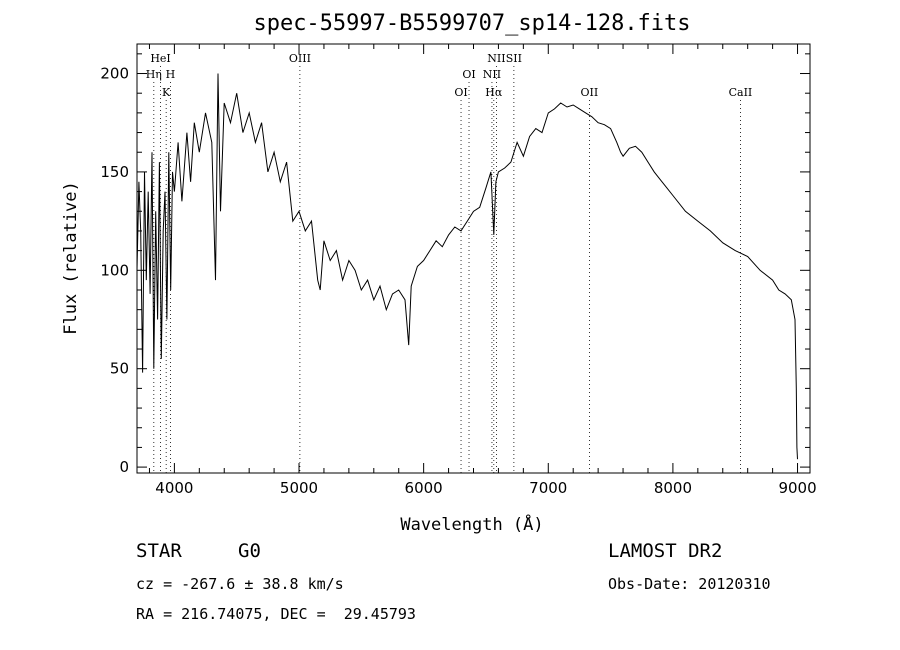 The width and height of the screenshot is (900, 650). Describe the element at coordinates (124, 467) in the screenshot. I see `y-tick-label: 0` at that location.